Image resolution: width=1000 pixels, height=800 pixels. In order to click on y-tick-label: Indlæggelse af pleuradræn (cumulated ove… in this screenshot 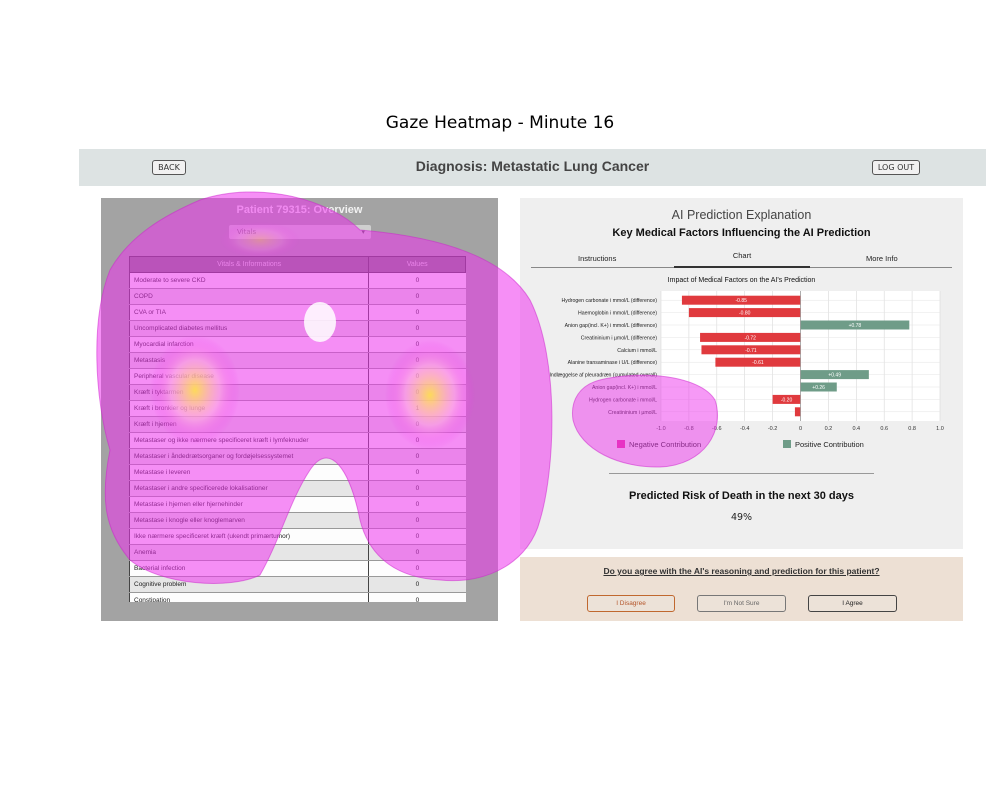, I will do `click(603, 376)`.